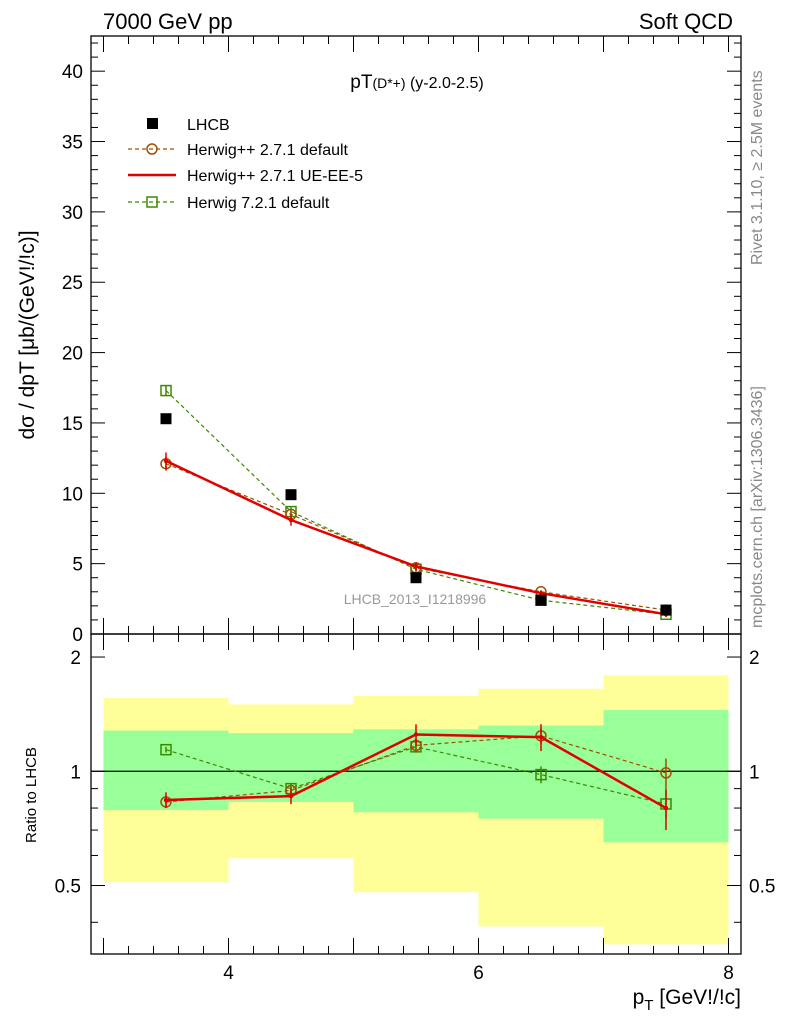 The width and height of the screenshot is (786, 1024). I want to click on ratio-series, so click(416, 777).